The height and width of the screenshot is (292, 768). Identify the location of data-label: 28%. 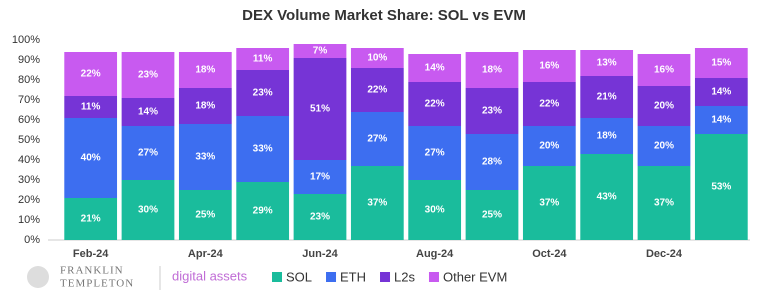
(492, 162).